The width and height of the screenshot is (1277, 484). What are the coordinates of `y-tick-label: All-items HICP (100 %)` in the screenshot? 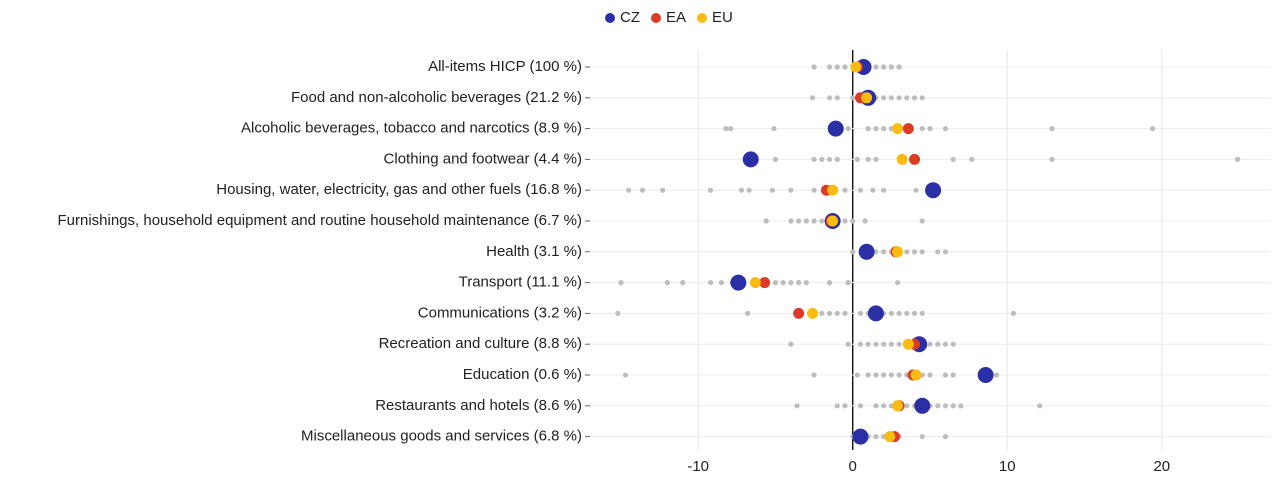 It's located at (505, 66).